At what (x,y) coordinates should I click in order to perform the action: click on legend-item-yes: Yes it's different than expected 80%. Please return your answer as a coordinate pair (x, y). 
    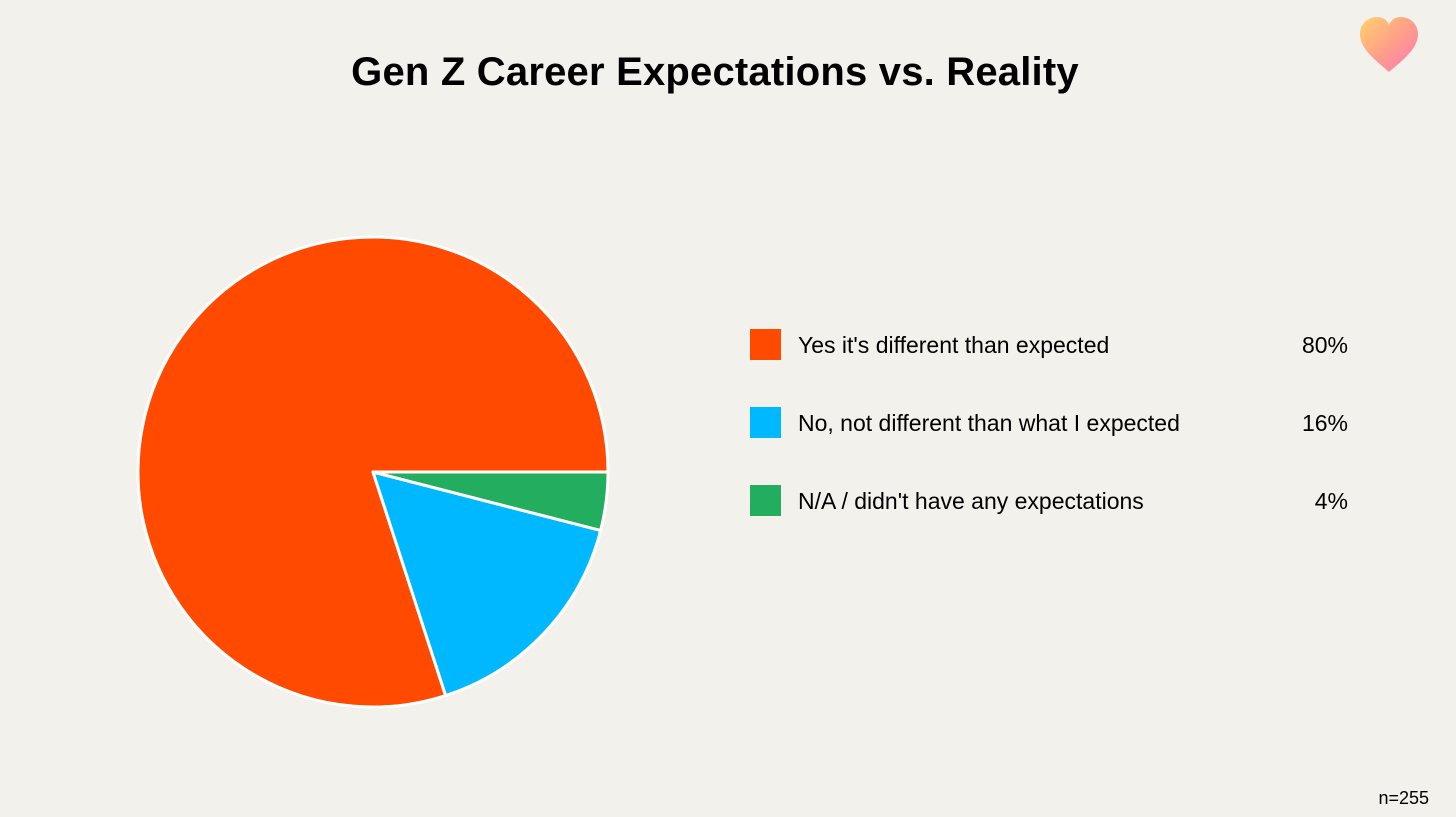
    Looking at the image, I should click on (1050, 345).